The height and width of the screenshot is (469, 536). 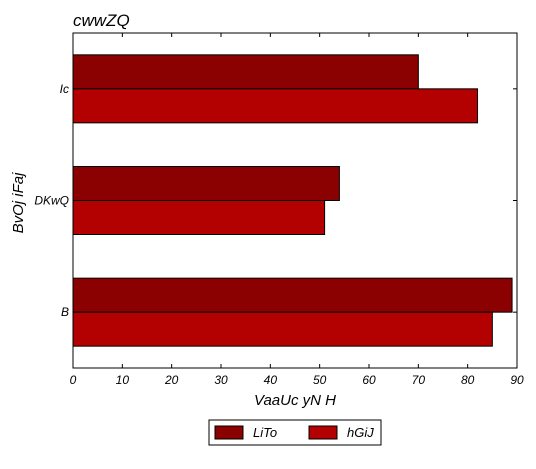 What do you see at coordinates (73, 380) in the screenshot?
I see `x-tick-label: 0` at bounding box center [73, 380].